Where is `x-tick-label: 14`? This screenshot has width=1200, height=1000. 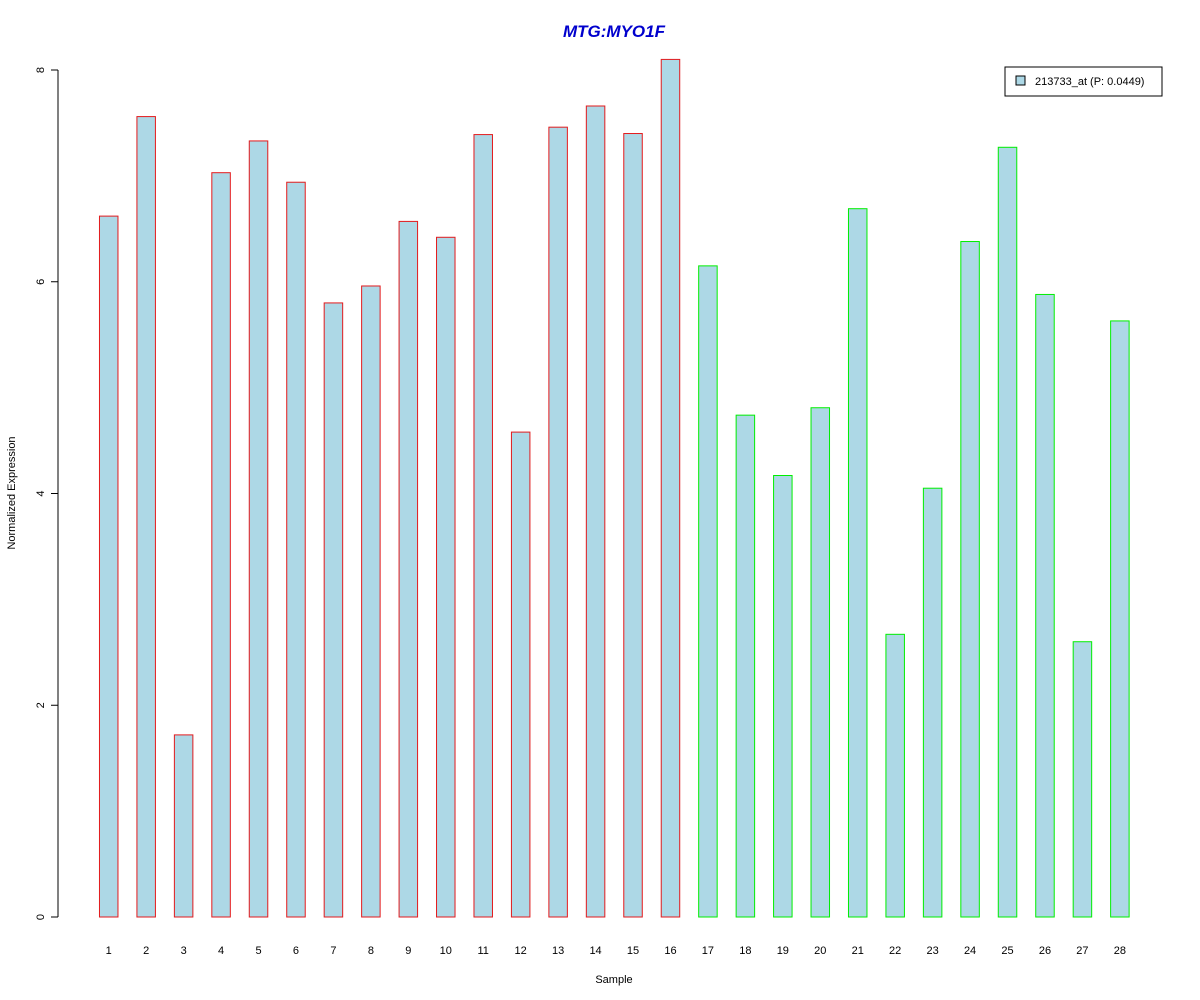 x-tick-label: 14 is located at coordinates (595, 951).